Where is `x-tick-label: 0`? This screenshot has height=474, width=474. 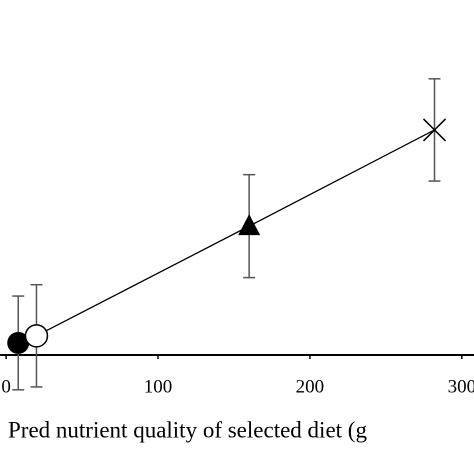
x-tick-label: 0 is located at coordinates (6, 386).